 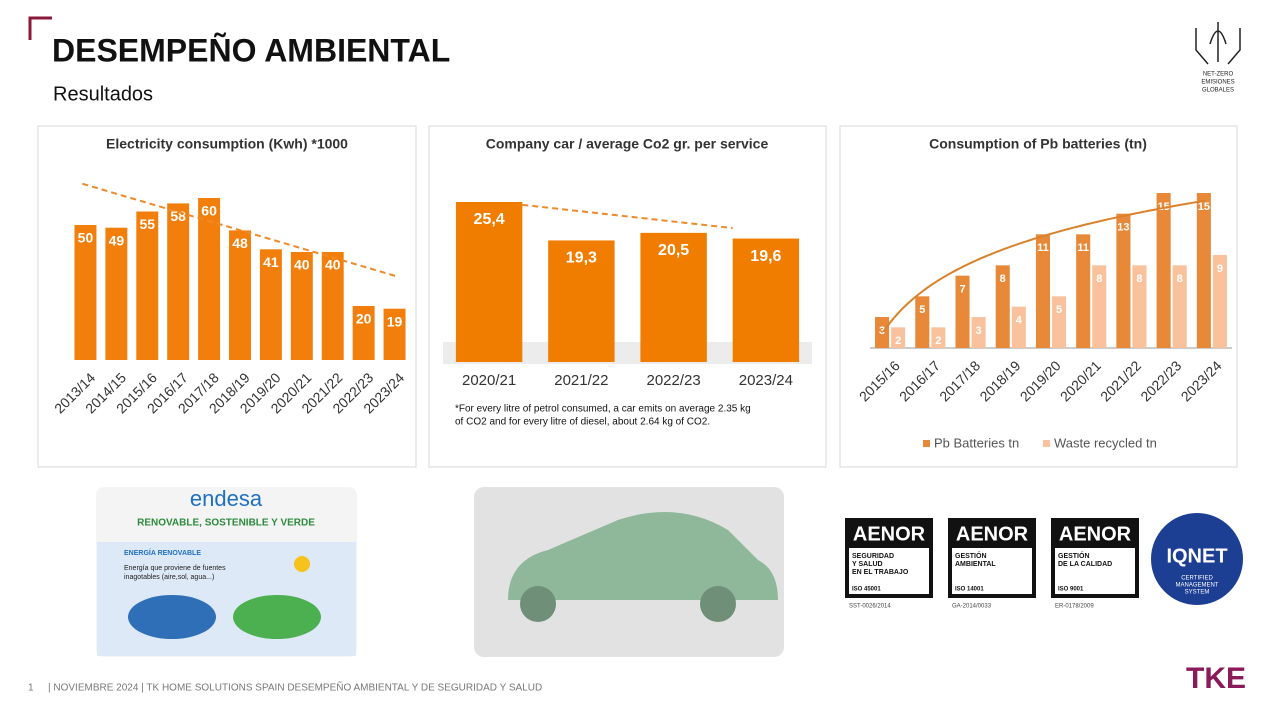 I want to click on value-label: 5, so click(x=1059, y=310).